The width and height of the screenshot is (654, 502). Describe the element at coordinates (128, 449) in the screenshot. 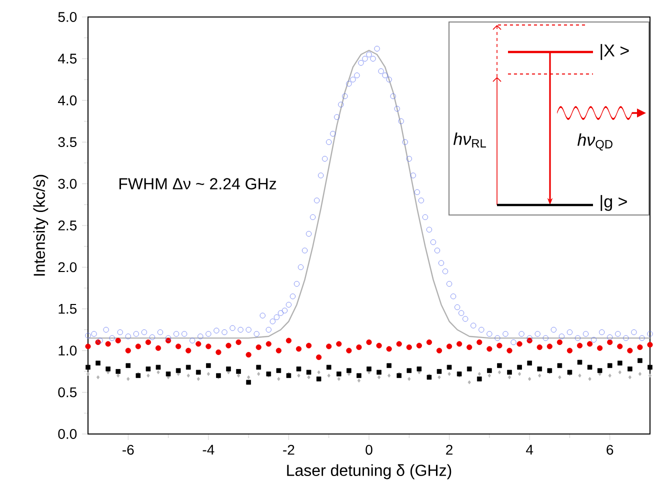

I see `x-tick-label: -6` at that location.